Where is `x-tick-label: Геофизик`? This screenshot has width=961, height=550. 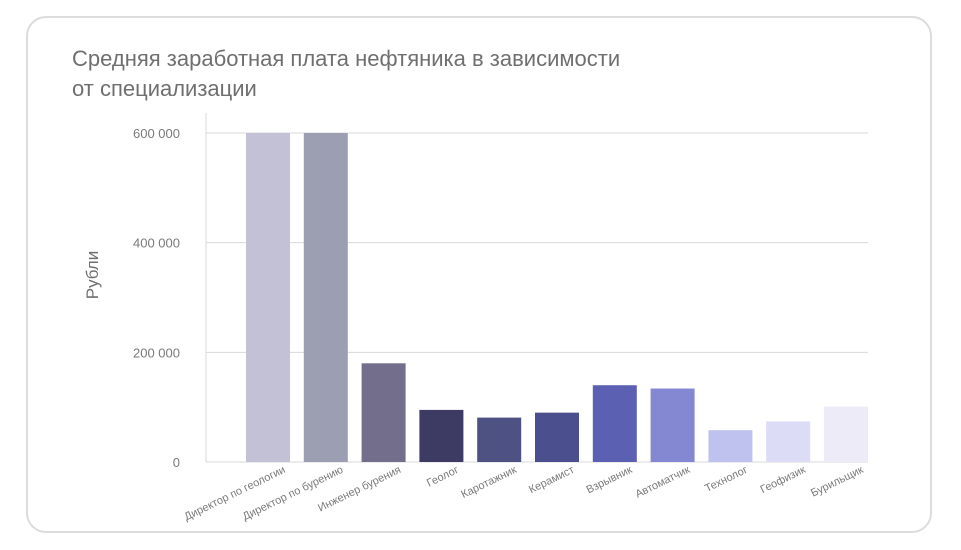 x-tick-label: Геофизик is located at coordinates (783, 480).